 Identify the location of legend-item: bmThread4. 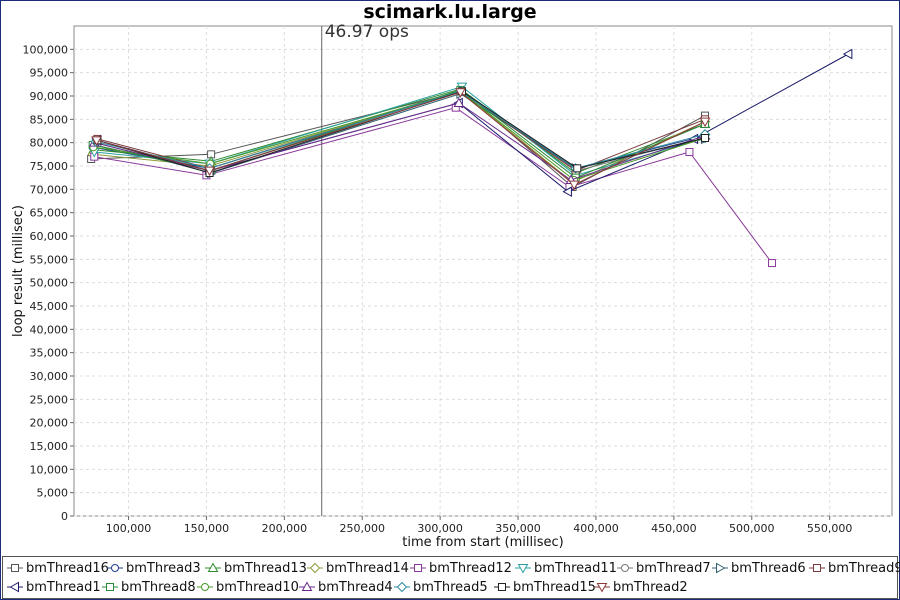
(346, 587).